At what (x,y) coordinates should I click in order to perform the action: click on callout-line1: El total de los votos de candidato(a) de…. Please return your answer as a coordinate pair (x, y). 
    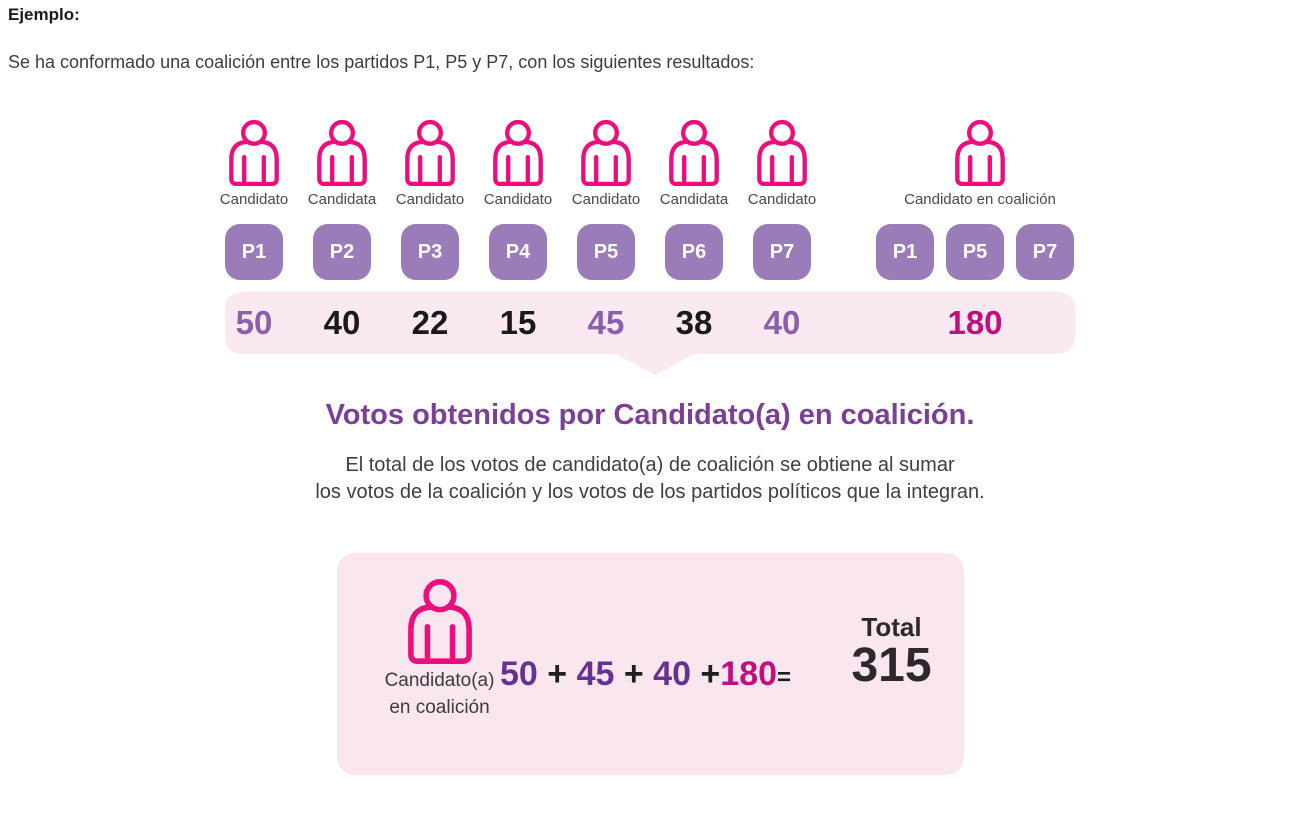
    Looking at the image, I should click on (650, 465).